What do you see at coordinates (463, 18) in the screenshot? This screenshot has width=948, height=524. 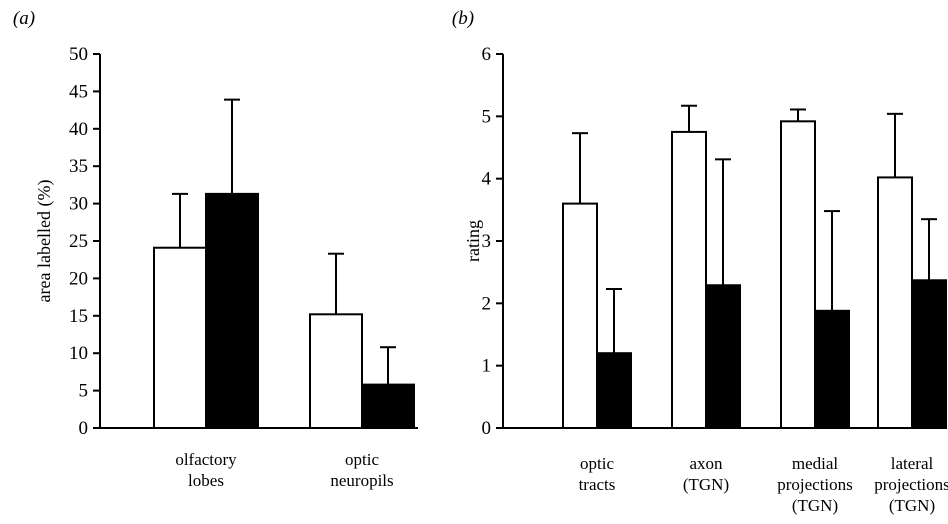 I see `panel-label: (b)` at bounding box center [463, 18].